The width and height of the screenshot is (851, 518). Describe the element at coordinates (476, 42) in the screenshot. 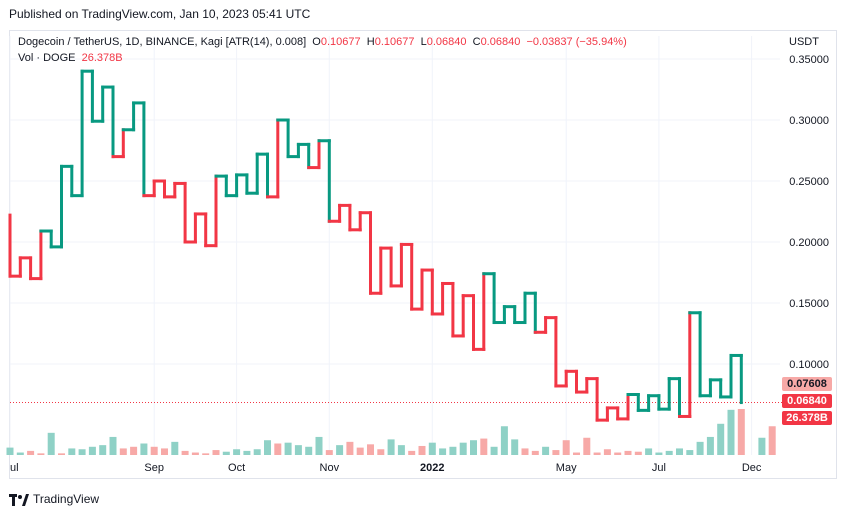

I see `legend-c-label: C` at that location.